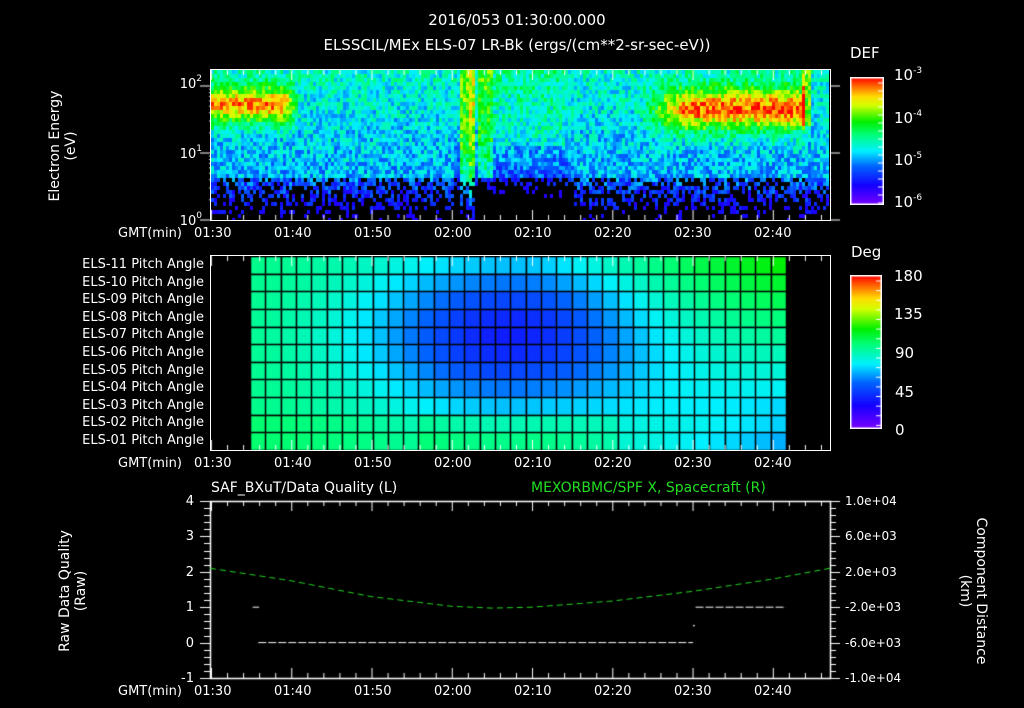  What do you see at coordinates (873, 643) in the screenshot?
I see `spacecraft-ytick-neg6e3: -6.0e+03` at bounding box center [873, 643].